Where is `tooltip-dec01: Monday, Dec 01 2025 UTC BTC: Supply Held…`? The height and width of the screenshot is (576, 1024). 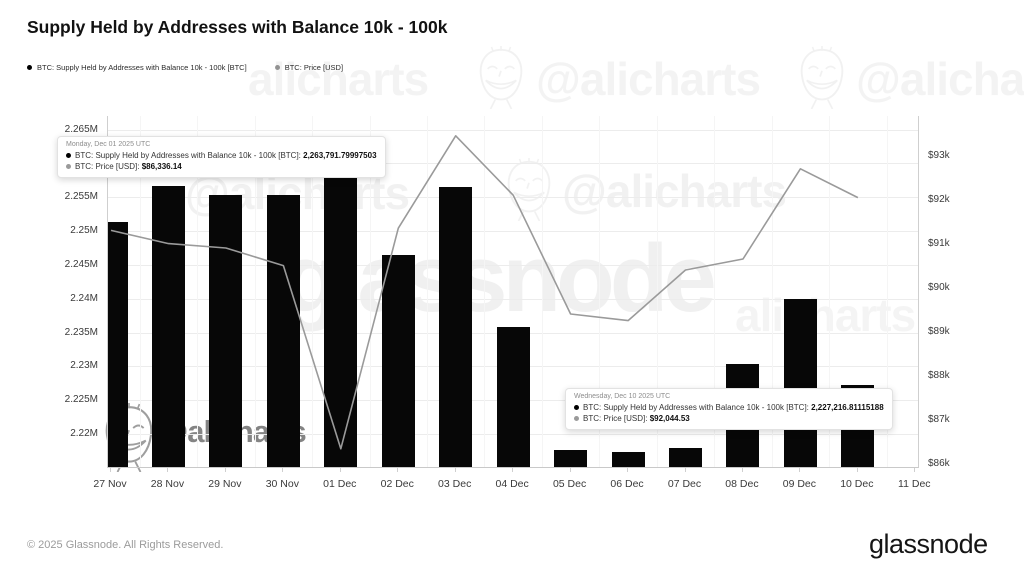
tooltip-dec01: Monday, Dec 01 2025 UTC BTC: Supply Held… is located at coordinates (221, 157).